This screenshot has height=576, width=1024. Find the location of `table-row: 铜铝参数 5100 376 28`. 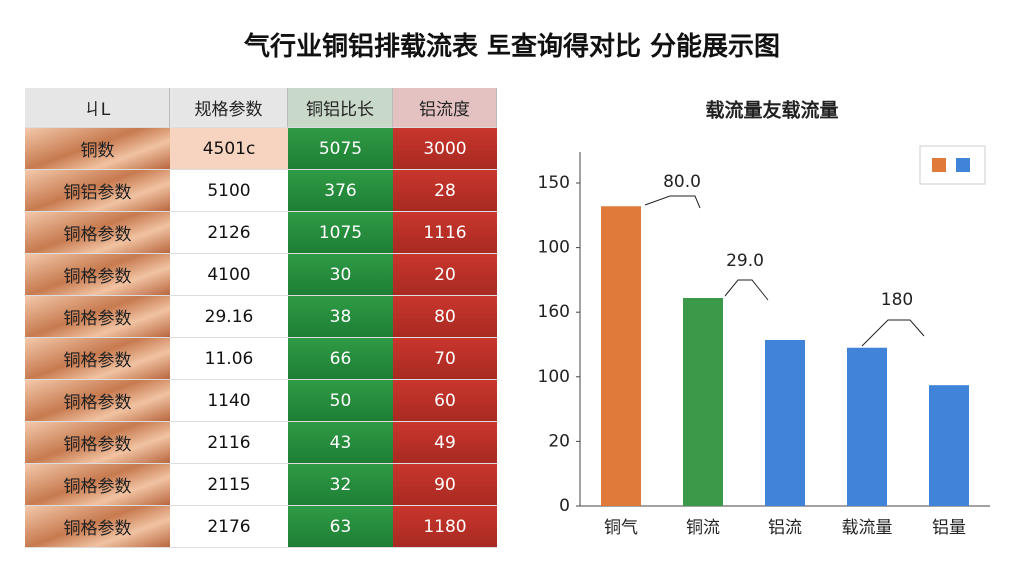

table-row: 铜铝参数 5100 376 28 is located at coordinates (261, 191).